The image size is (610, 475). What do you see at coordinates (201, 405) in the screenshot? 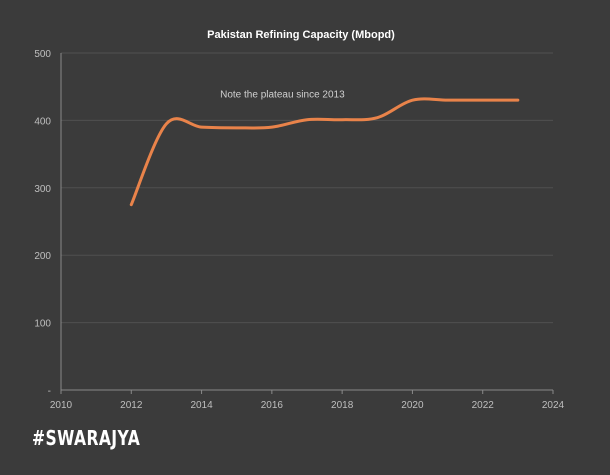
I see `x-tick-label: 2014` at bounding box center [201, 405].